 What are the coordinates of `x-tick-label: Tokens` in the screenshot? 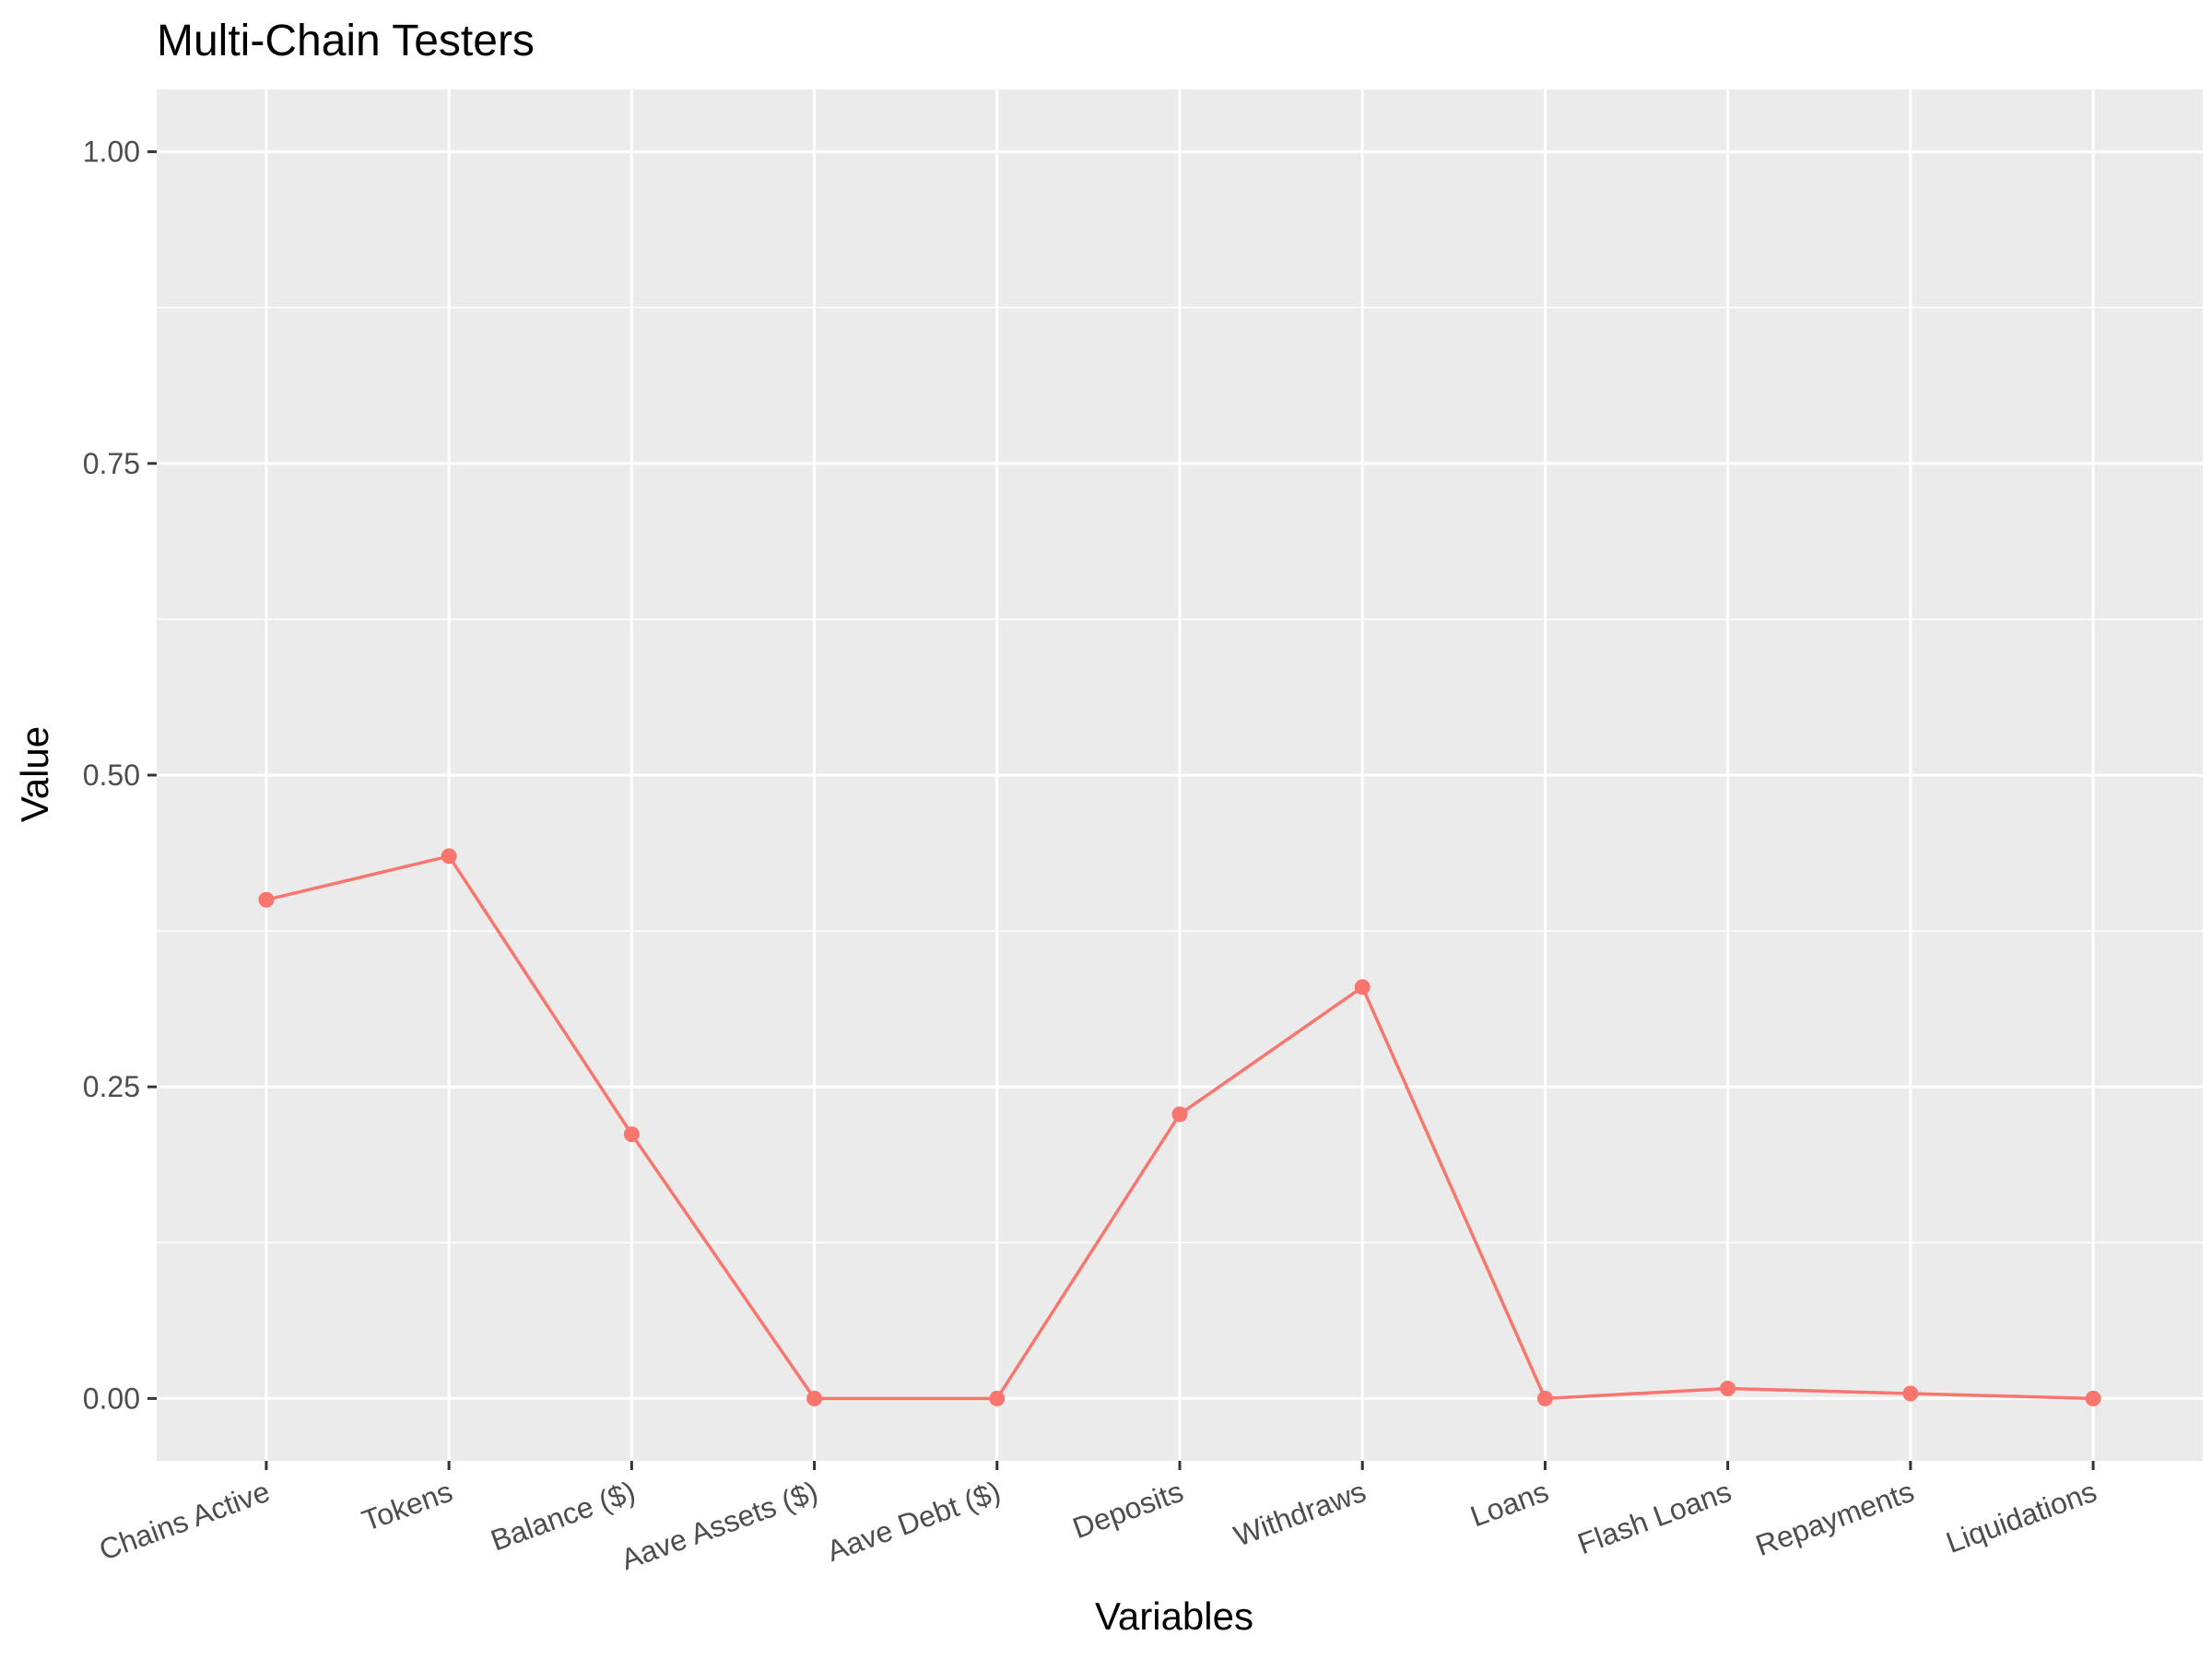 It's located at (407, 1506).